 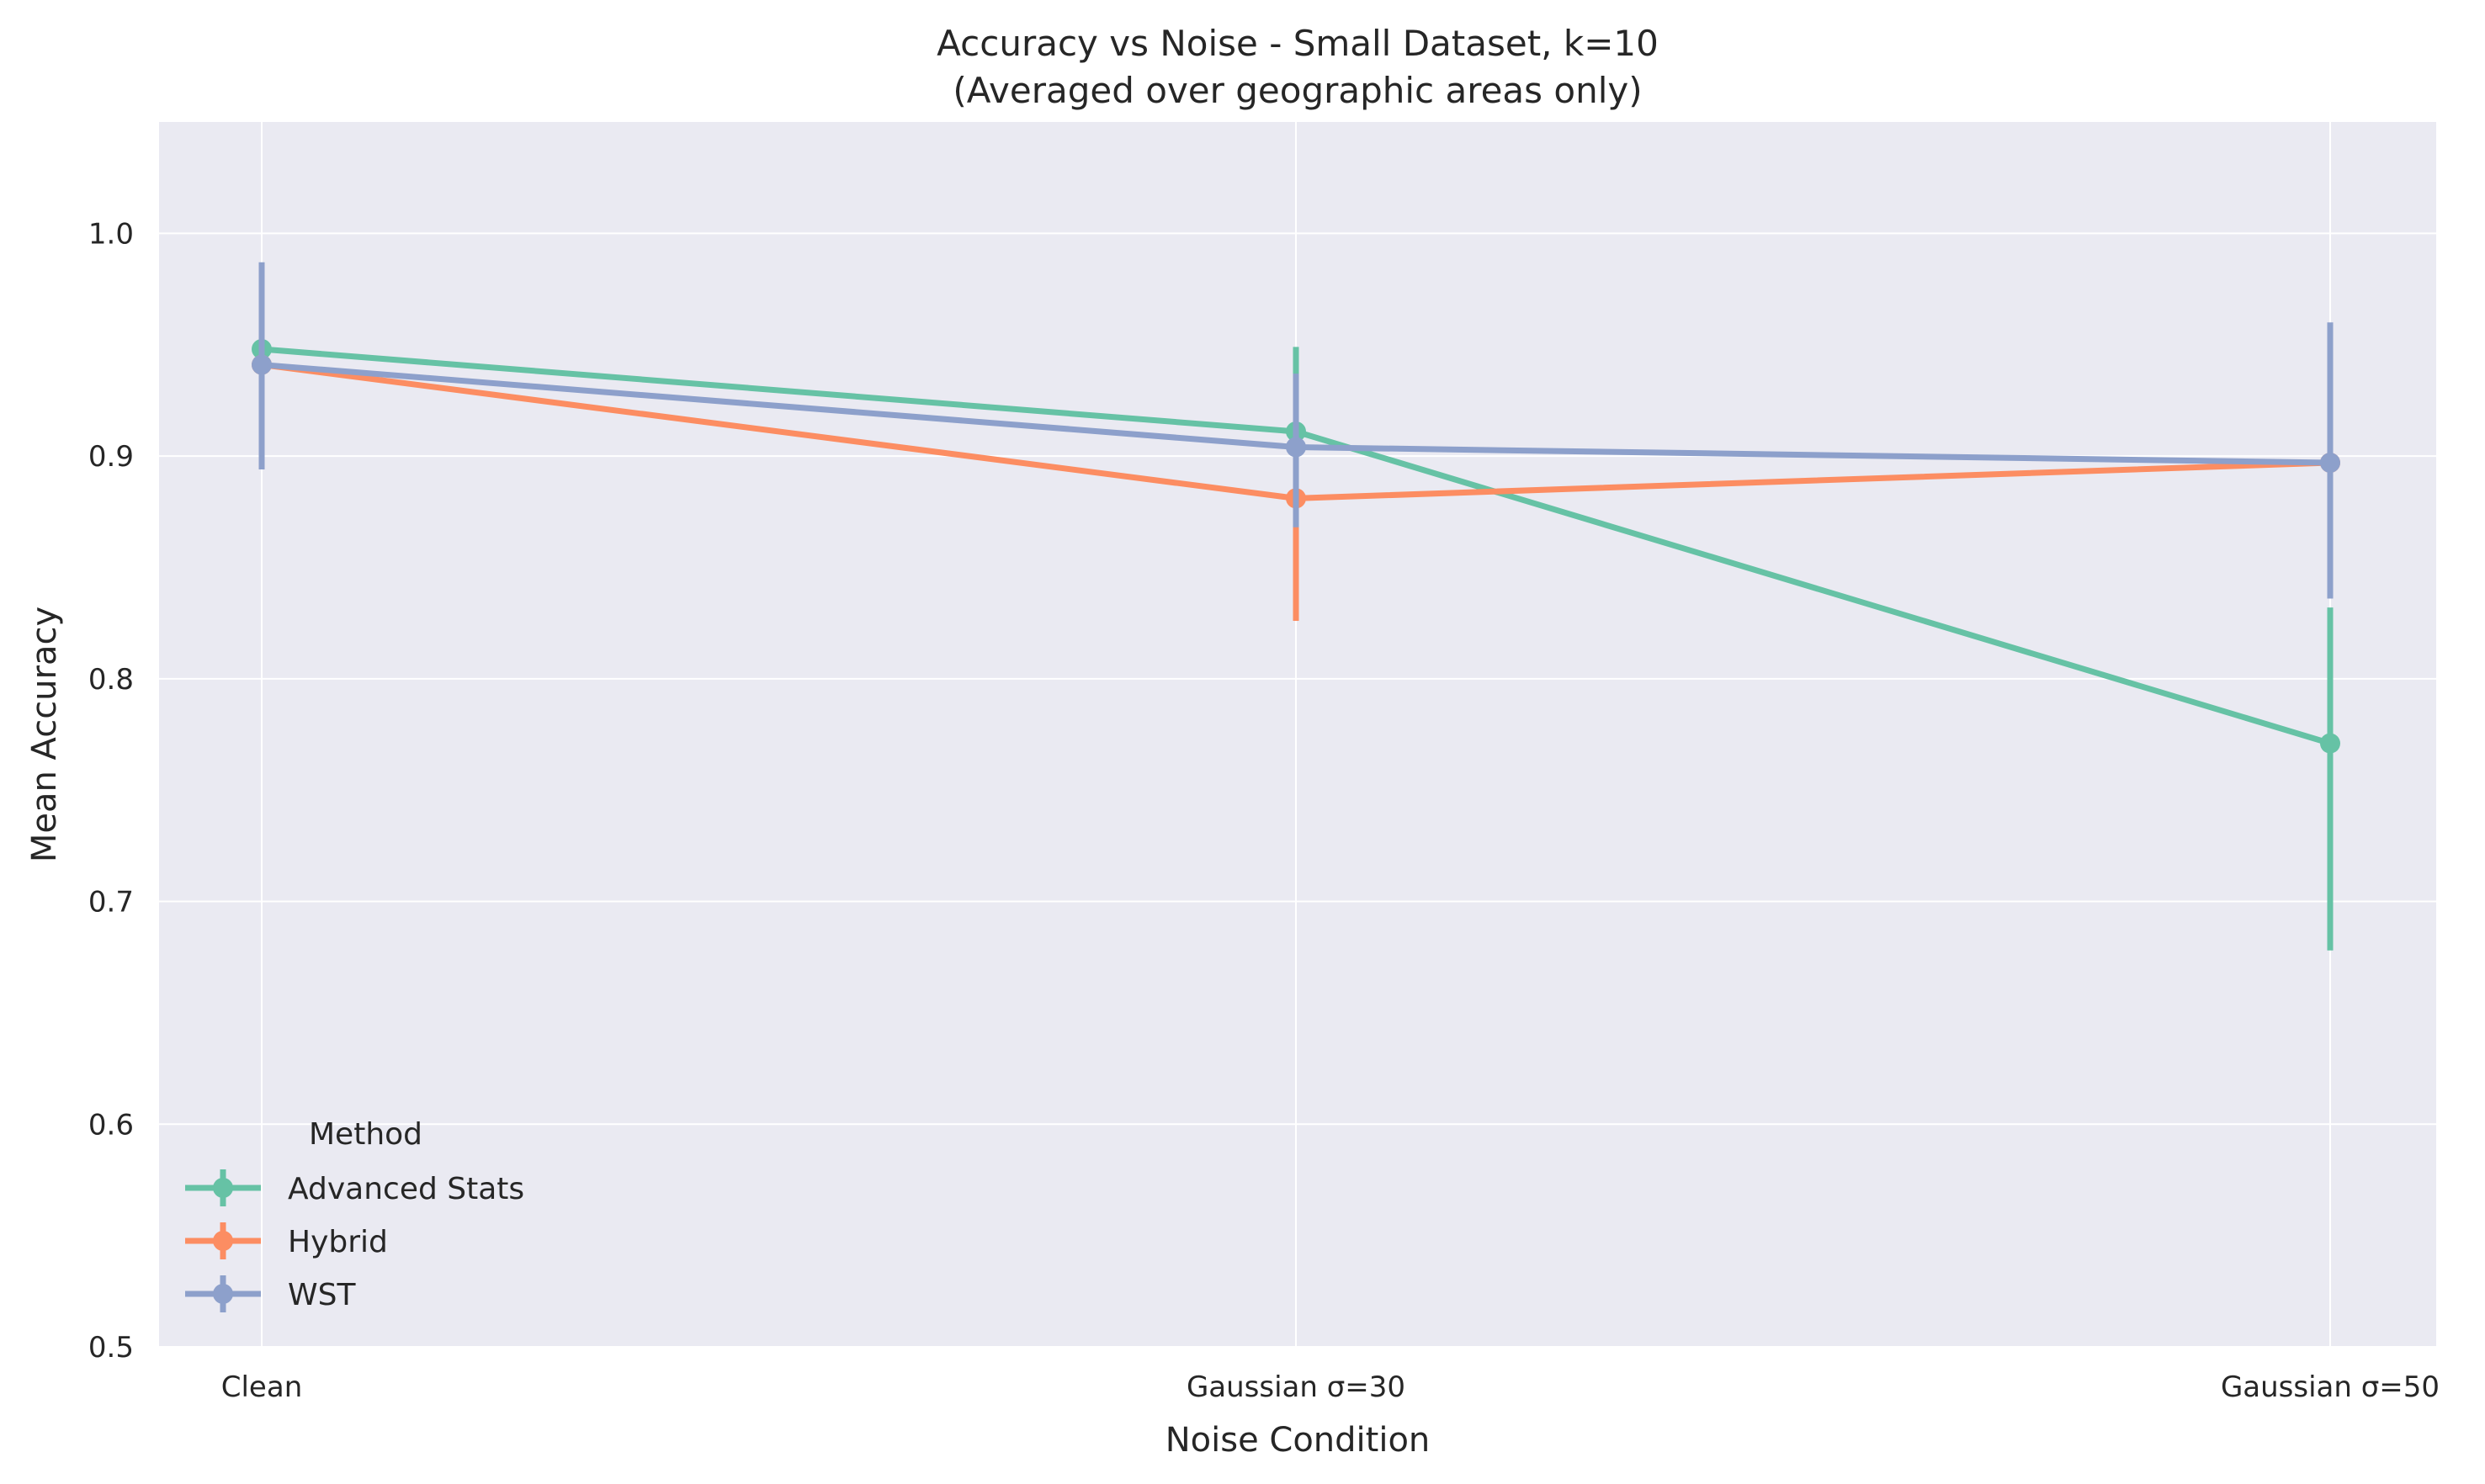 What do you see at coordinates (111, 1348) in the screenshot?
I see `y-tick-label: 0.5` at bounding box center [111, 1348].